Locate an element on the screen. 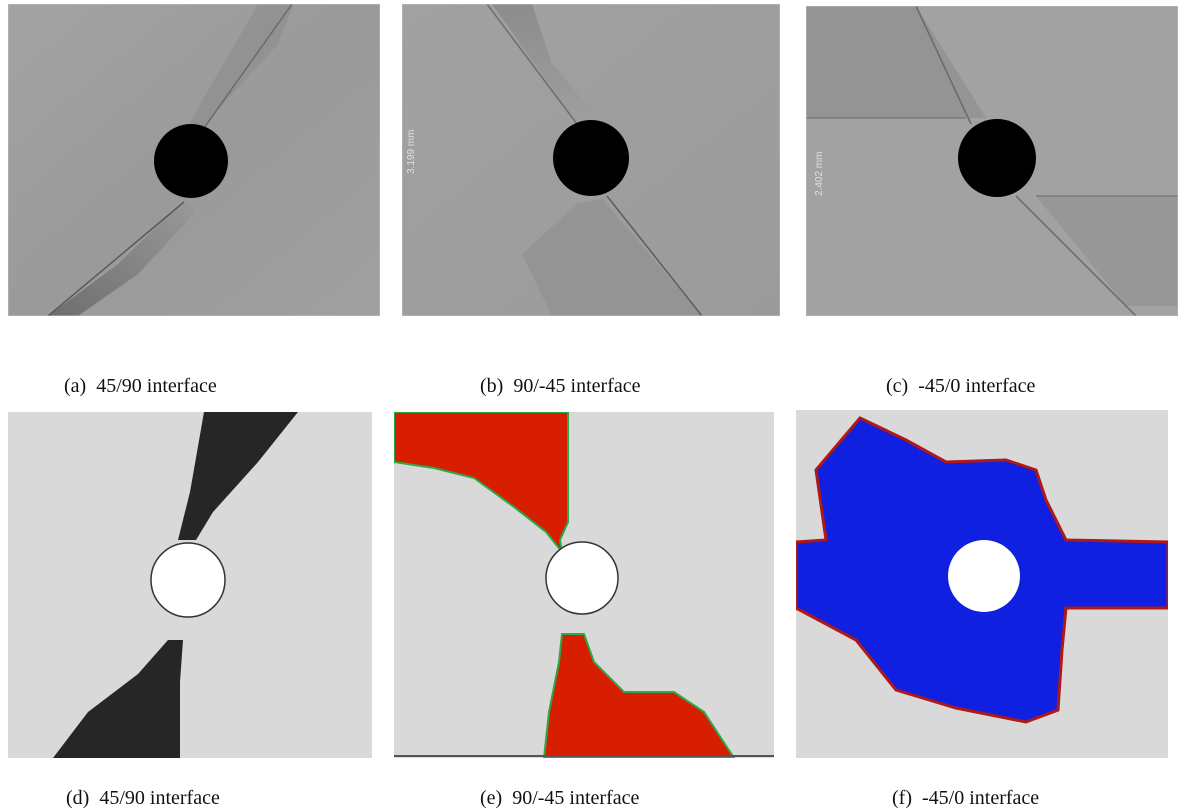  ct-scan-panel-c: 2.402 mm is located at coordinates (992, 161).